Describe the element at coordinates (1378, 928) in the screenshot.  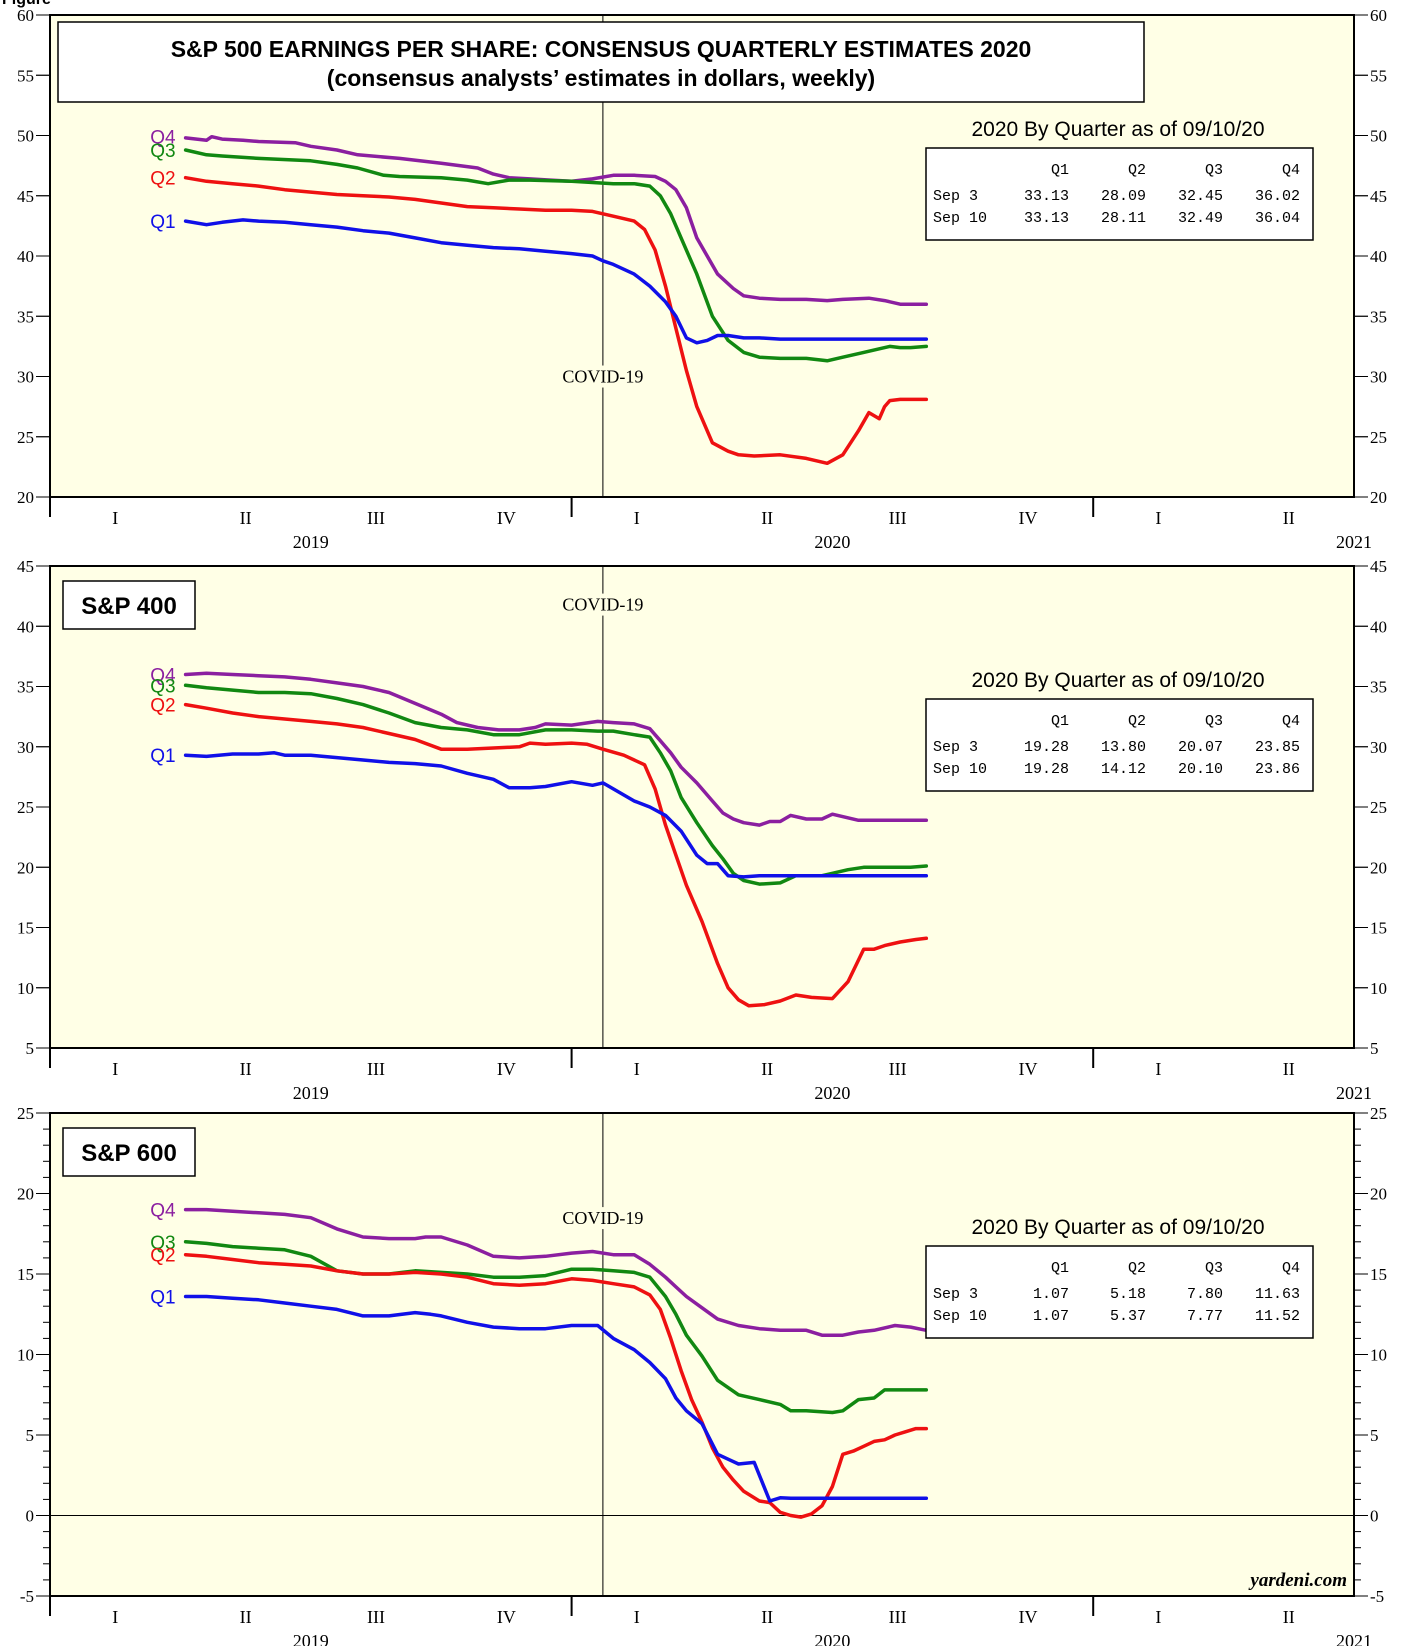
I see `y-tick-label-right: 15` at that location.